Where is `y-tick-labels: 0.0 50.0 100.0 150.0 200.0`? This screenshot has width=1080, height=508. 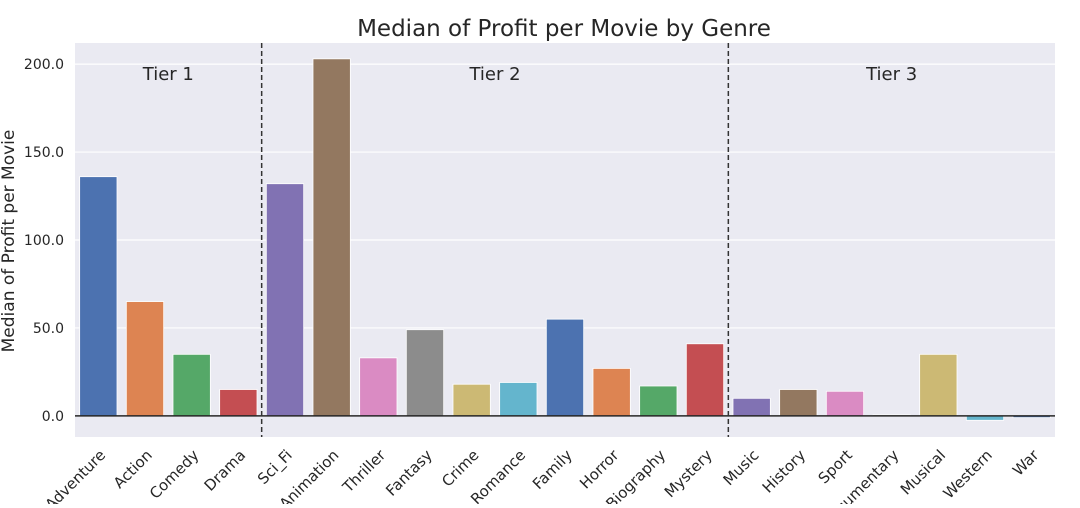 y-tick-labels: 0.0 50.0 100.0 150.0 200.0 is located at coordinates (44, 241).